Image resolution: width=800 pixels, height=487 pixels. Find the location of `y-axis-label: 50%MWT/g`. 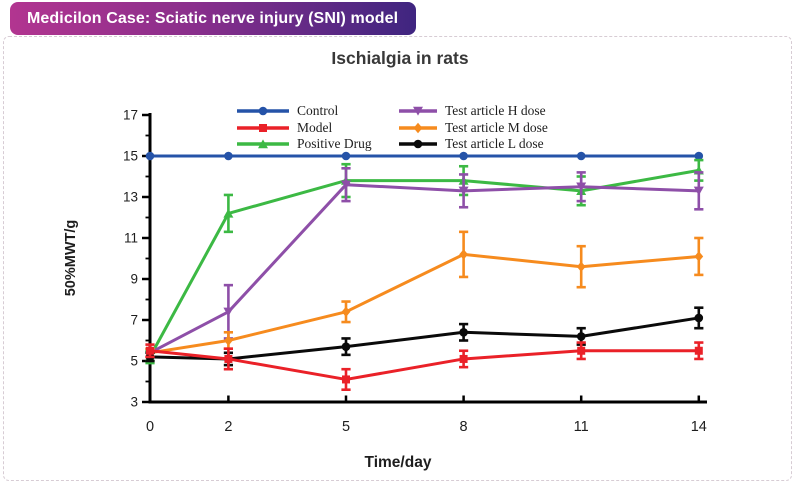

y-axis-label: 50%MWT/g is located at coordinates (71, 258).